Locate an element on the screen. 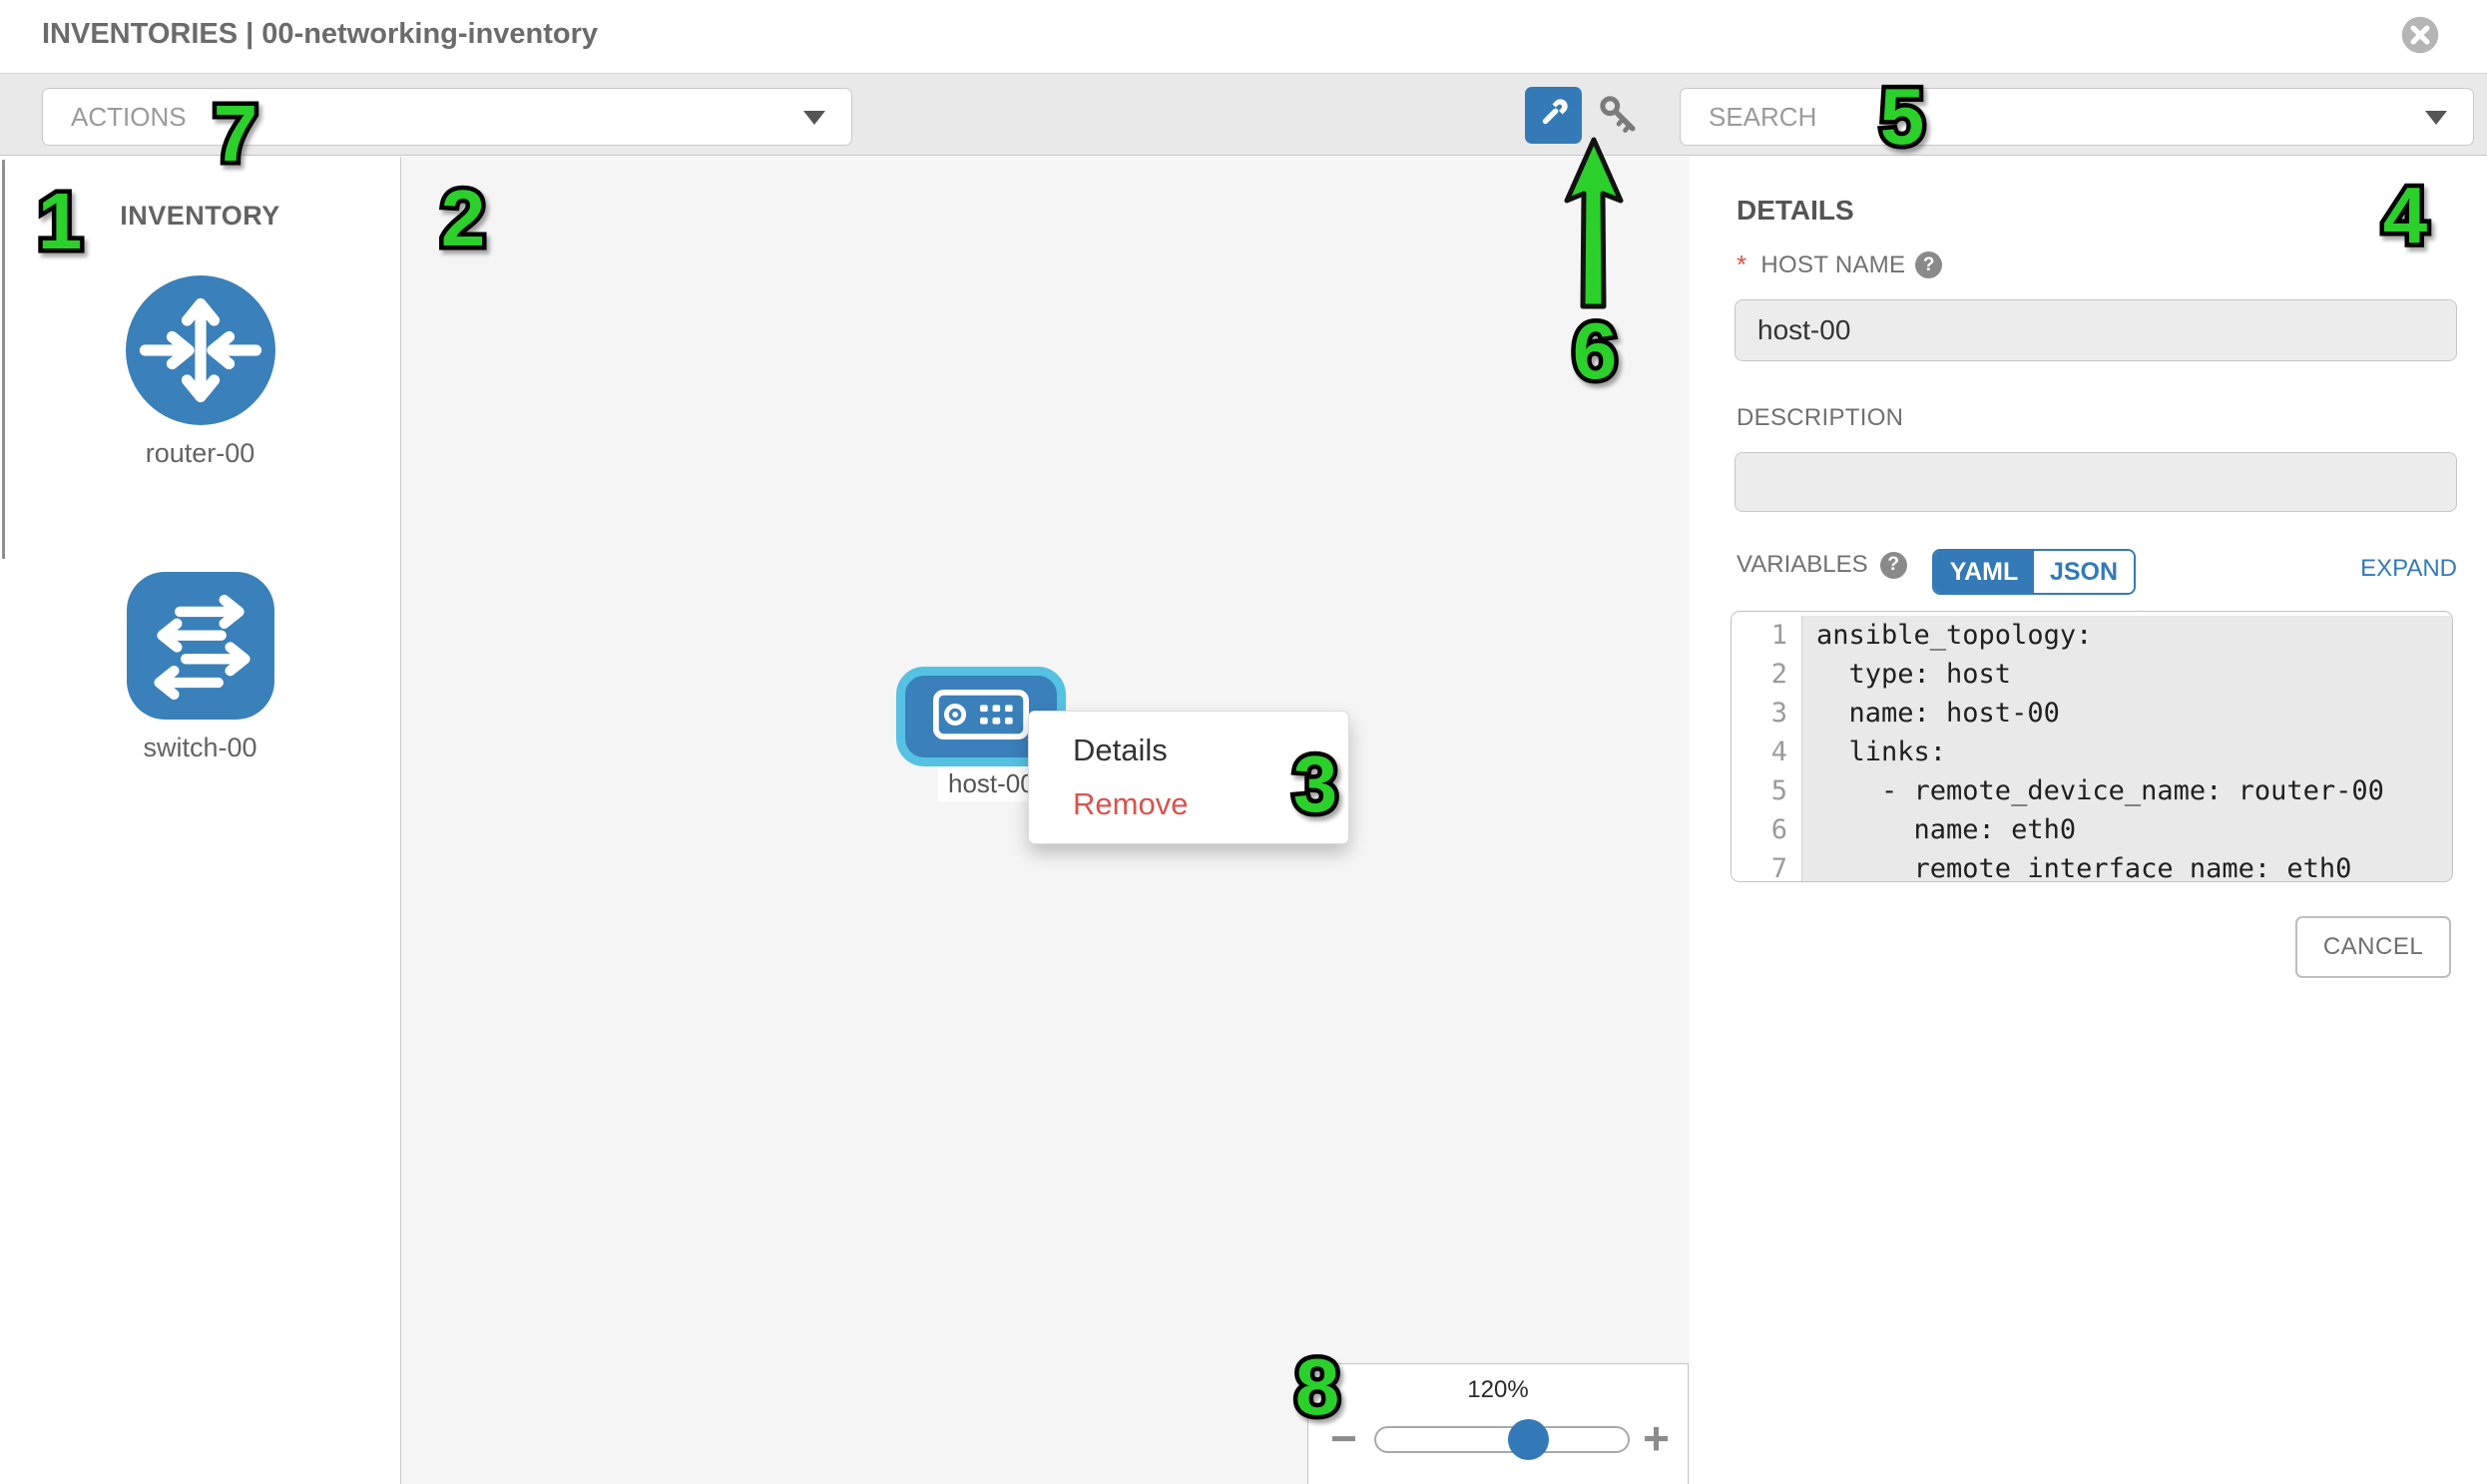 The image size is (2487, 1484). zoom-out-icon: − is located at coordinates (1343, 1438).